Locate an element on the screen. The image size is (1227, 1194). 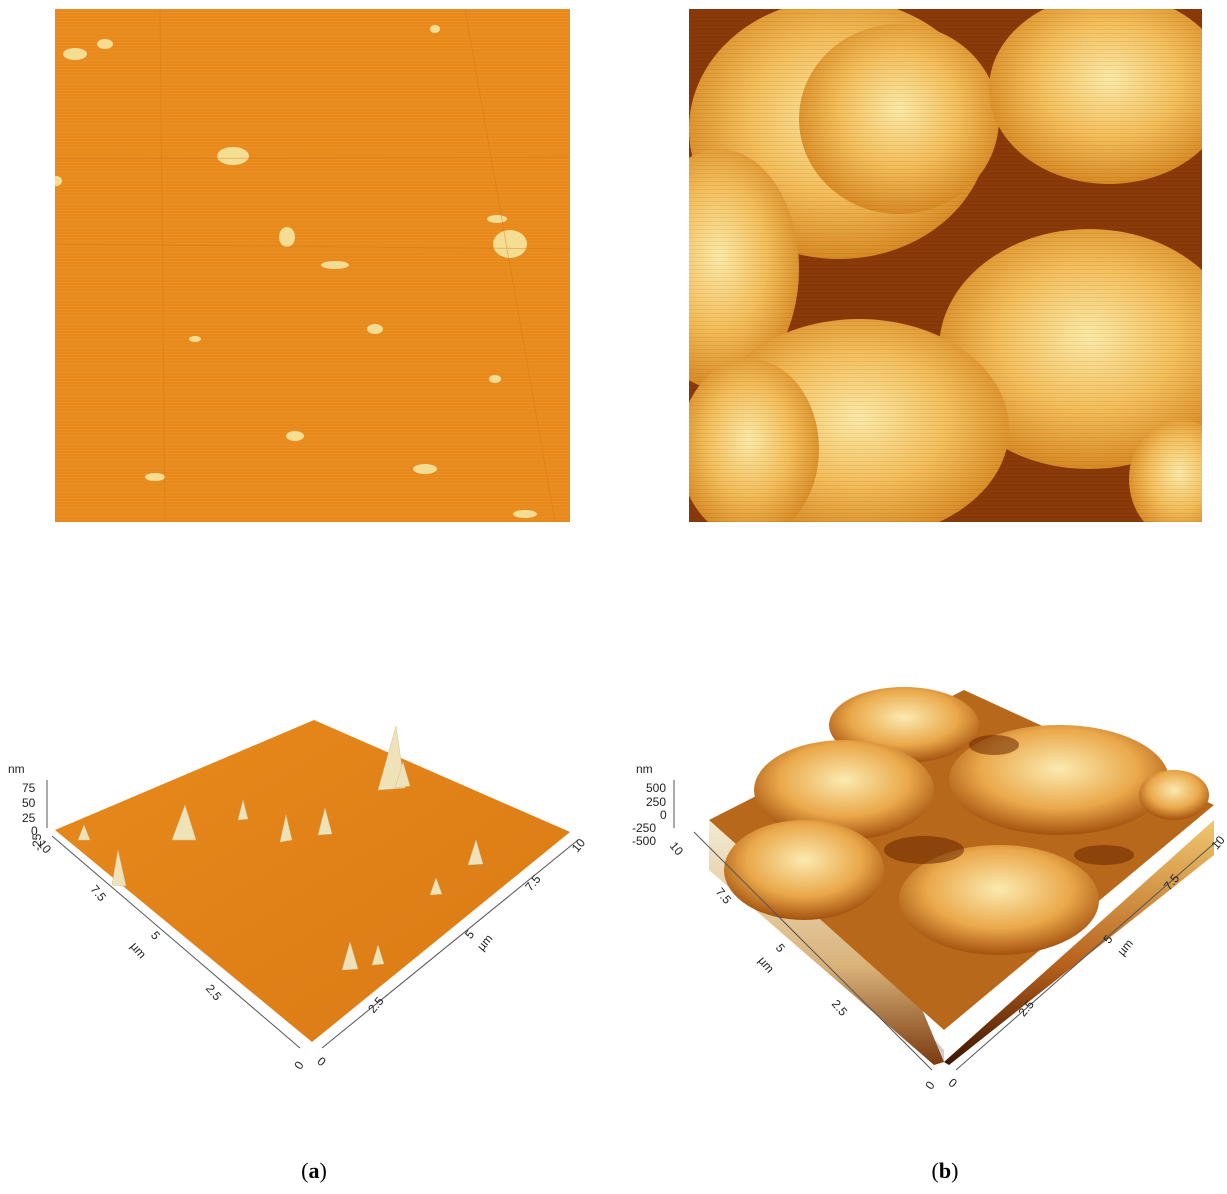
x-tick-b-4: 10 is located at coordinates (1217, 842).